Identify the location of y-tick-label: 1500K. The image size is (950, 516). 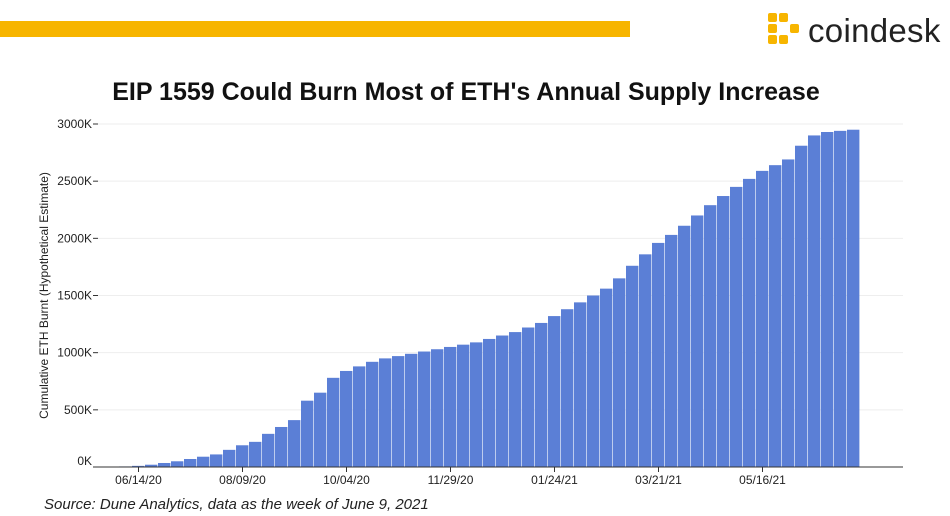
(74, 296).